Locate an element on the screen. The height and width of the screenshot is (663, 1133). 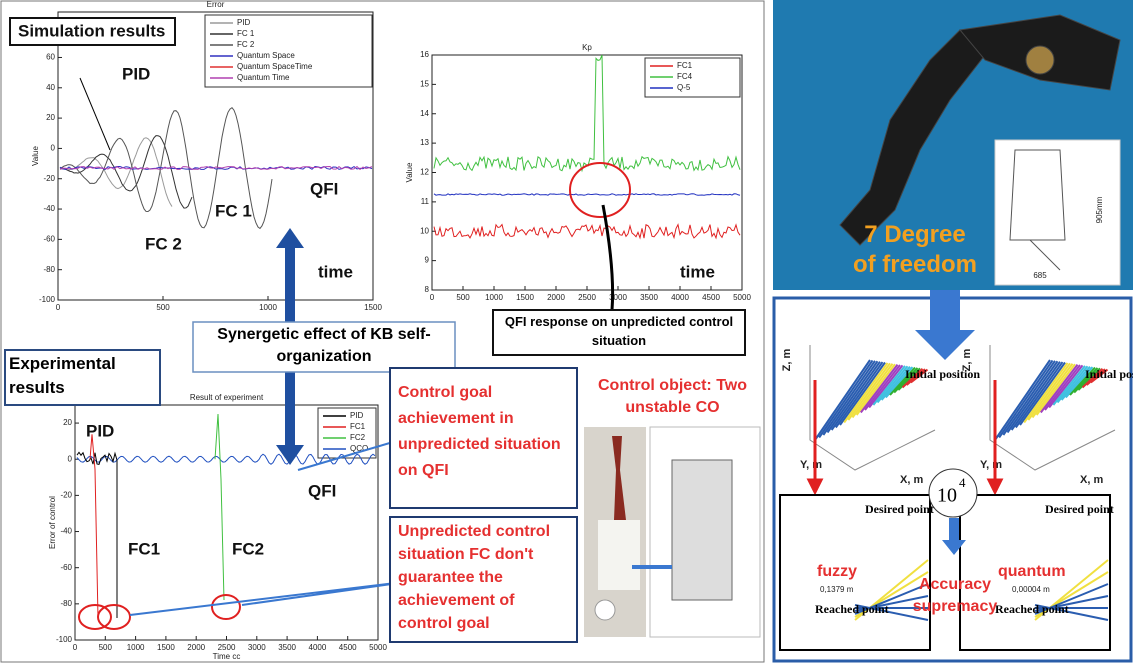
y-tick-label: 20 is located at coordinates (50, 117).